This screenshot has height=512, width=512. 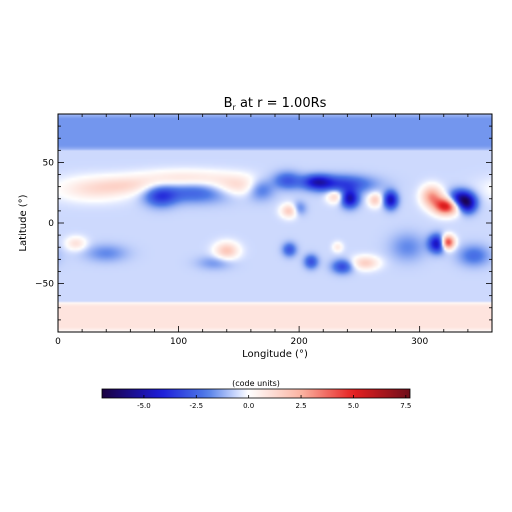 What do you see at coordinates (49, 163) in the screenshot?
I see `y-tick-label: 50` at bounding box center [49, 163].